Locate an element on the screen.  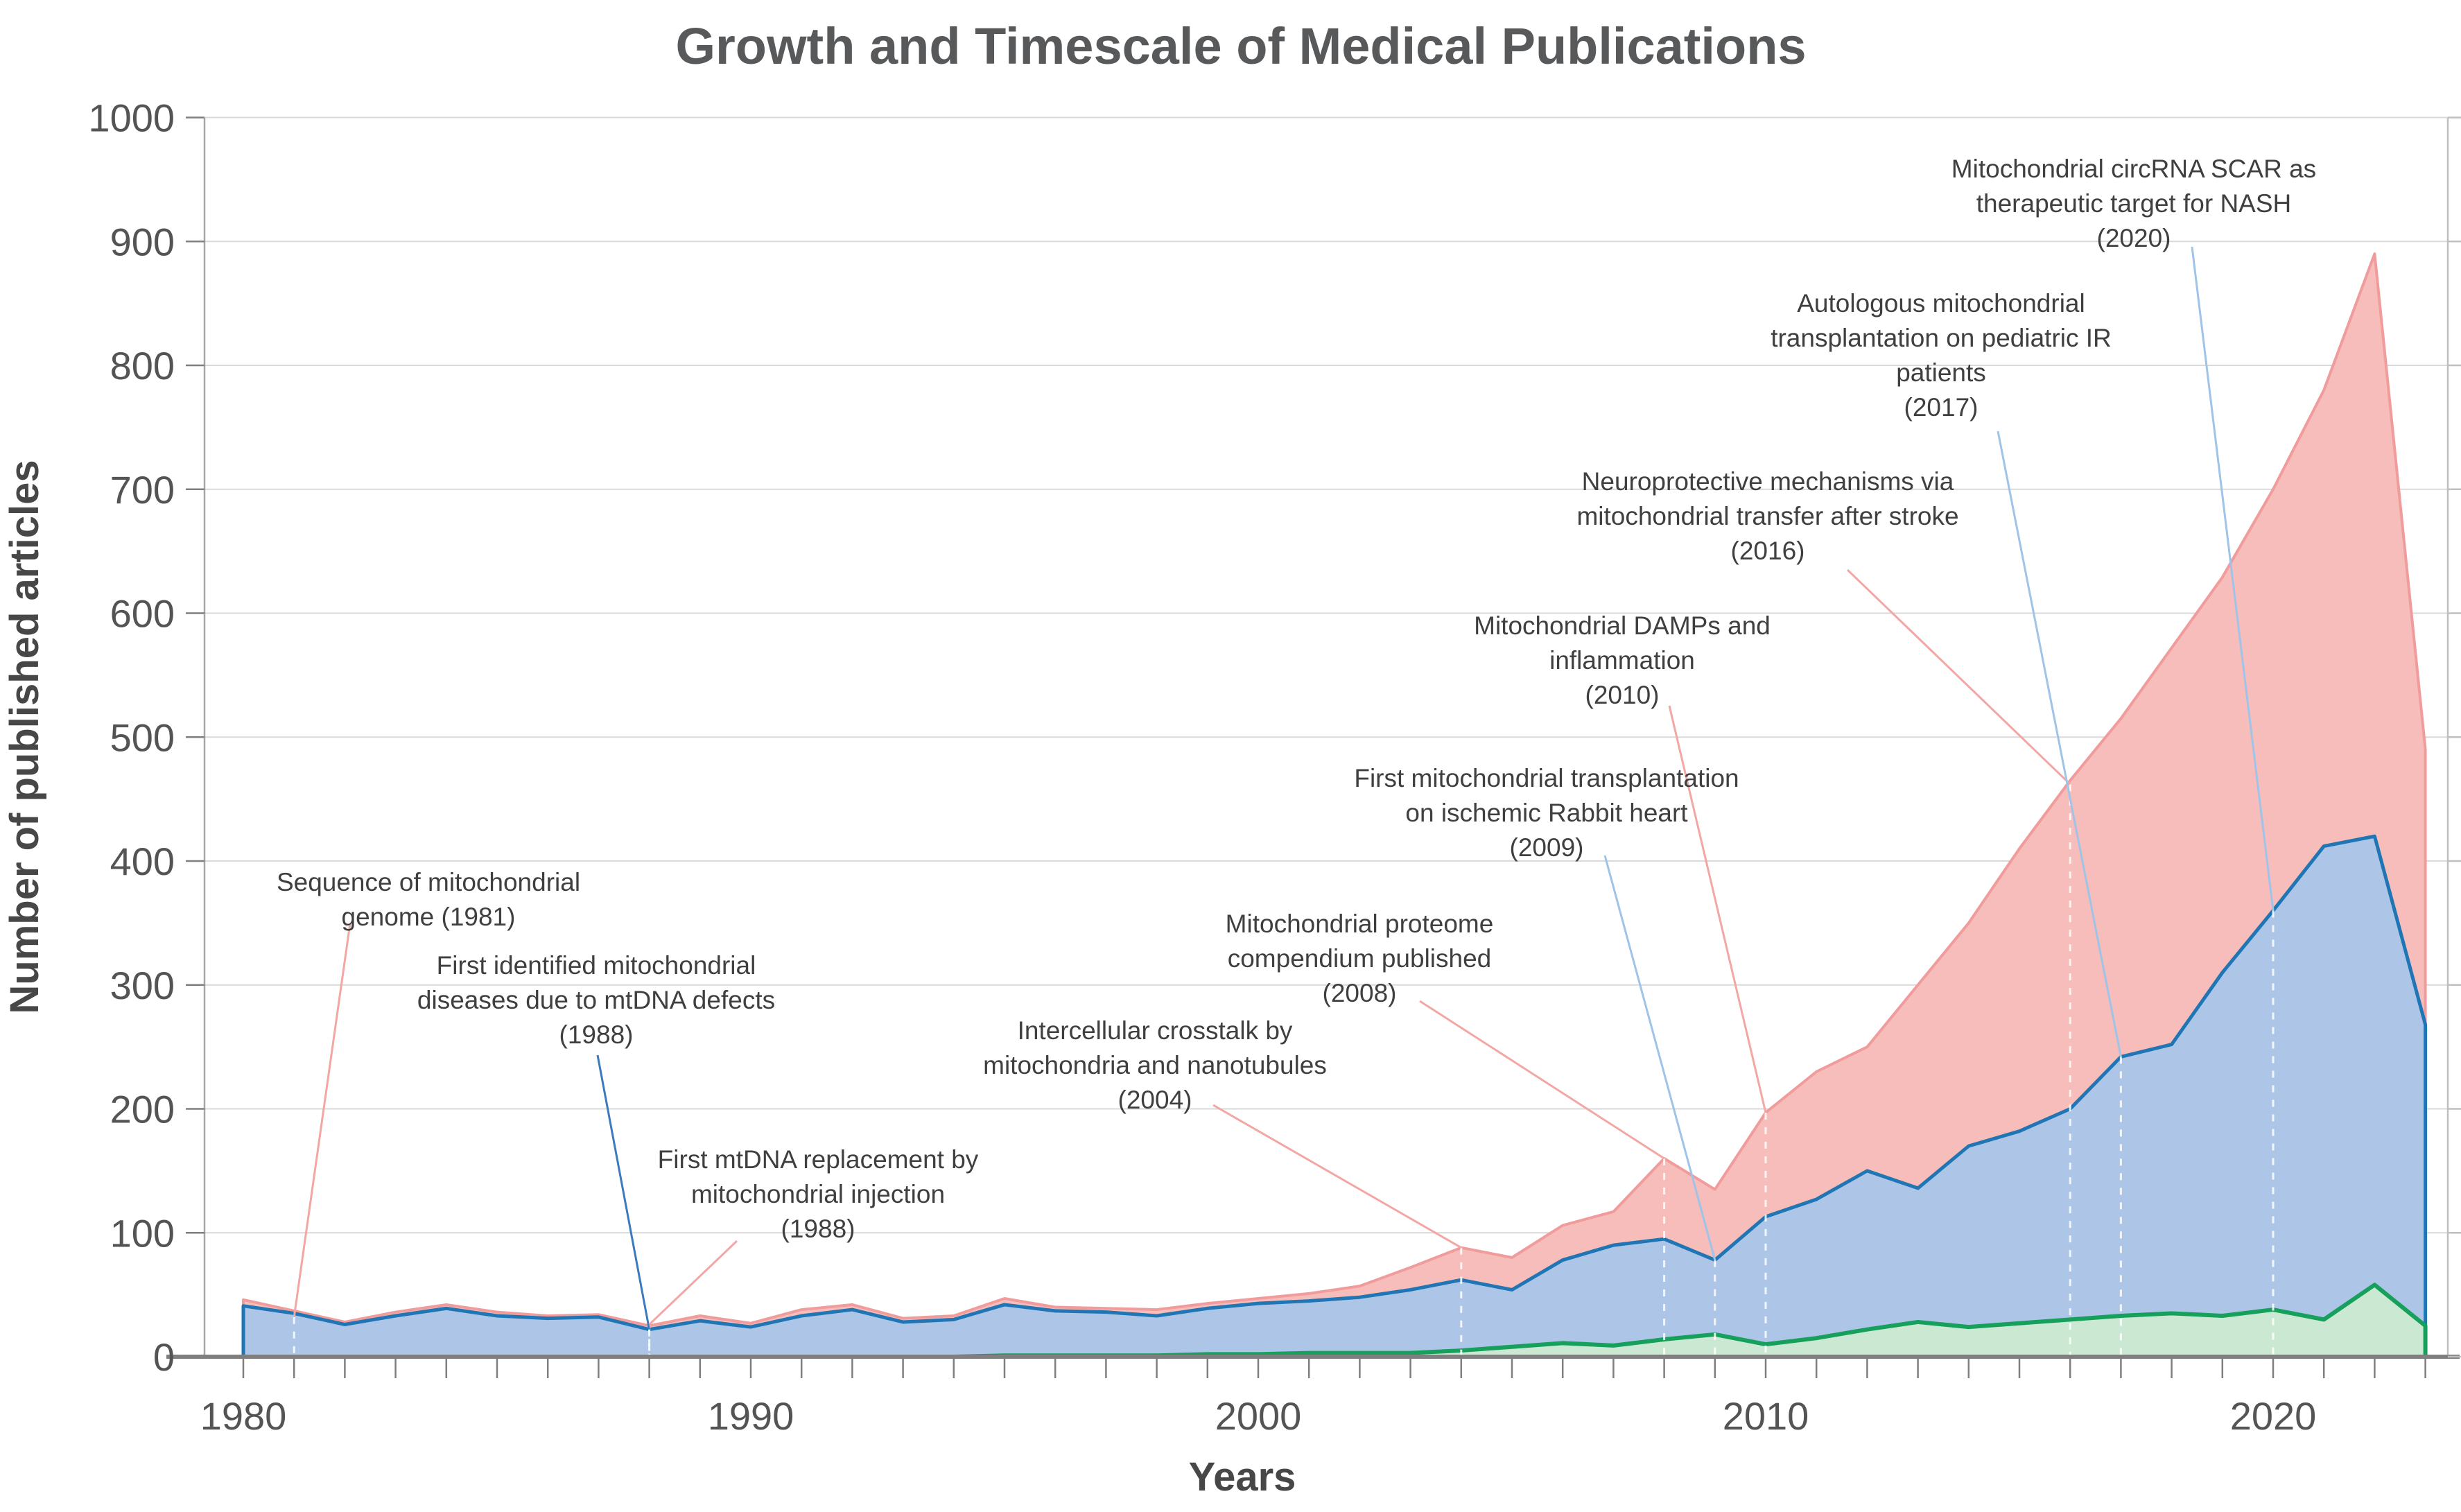
annotation-2009-line-1: First mitochondrial transplantation is located at coordinates (1547, 778).